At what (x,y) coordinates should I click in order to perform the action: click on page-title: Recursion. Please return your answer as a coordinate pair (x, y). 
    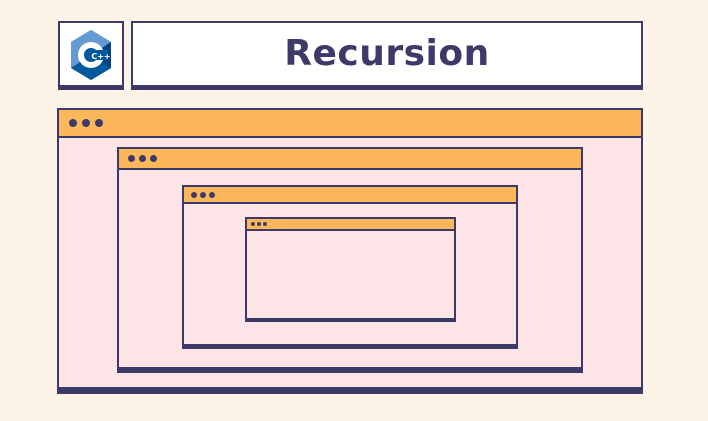
    Looking at the image, I should click on (387, 53).